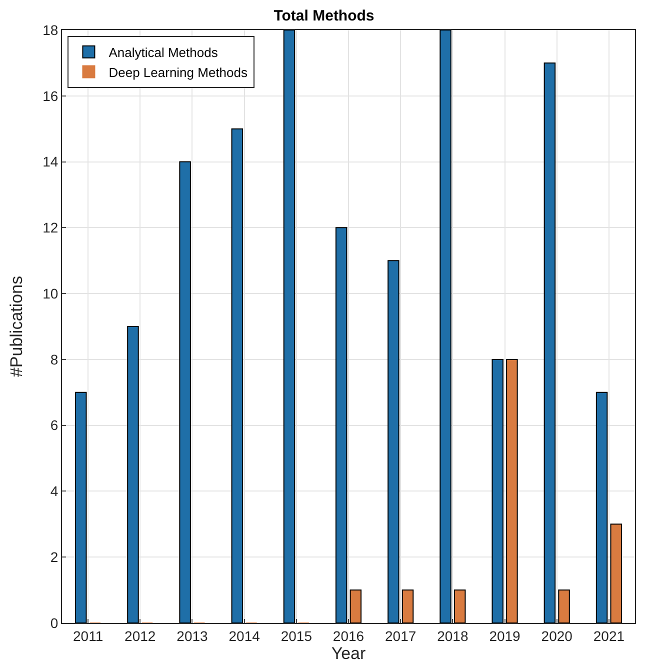  I want to click on y-axis-title: #Publications, so click(16, 327).